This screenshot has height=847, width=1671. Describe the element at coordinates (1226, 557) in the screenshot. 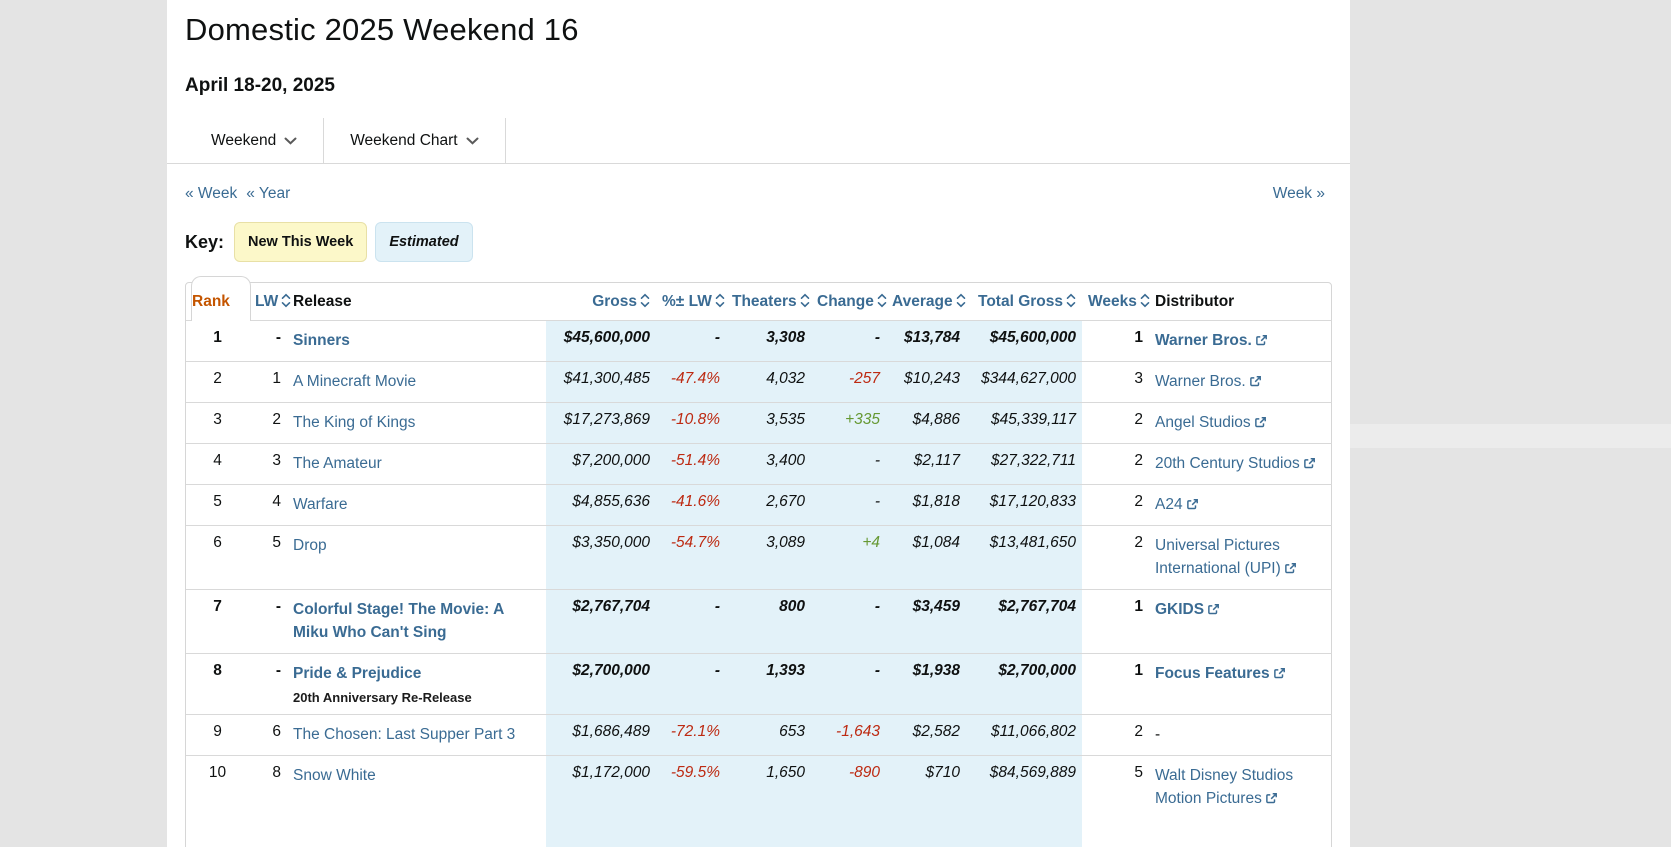

I see `distributor-link: Universal Pictures International (UPI)` at that location.